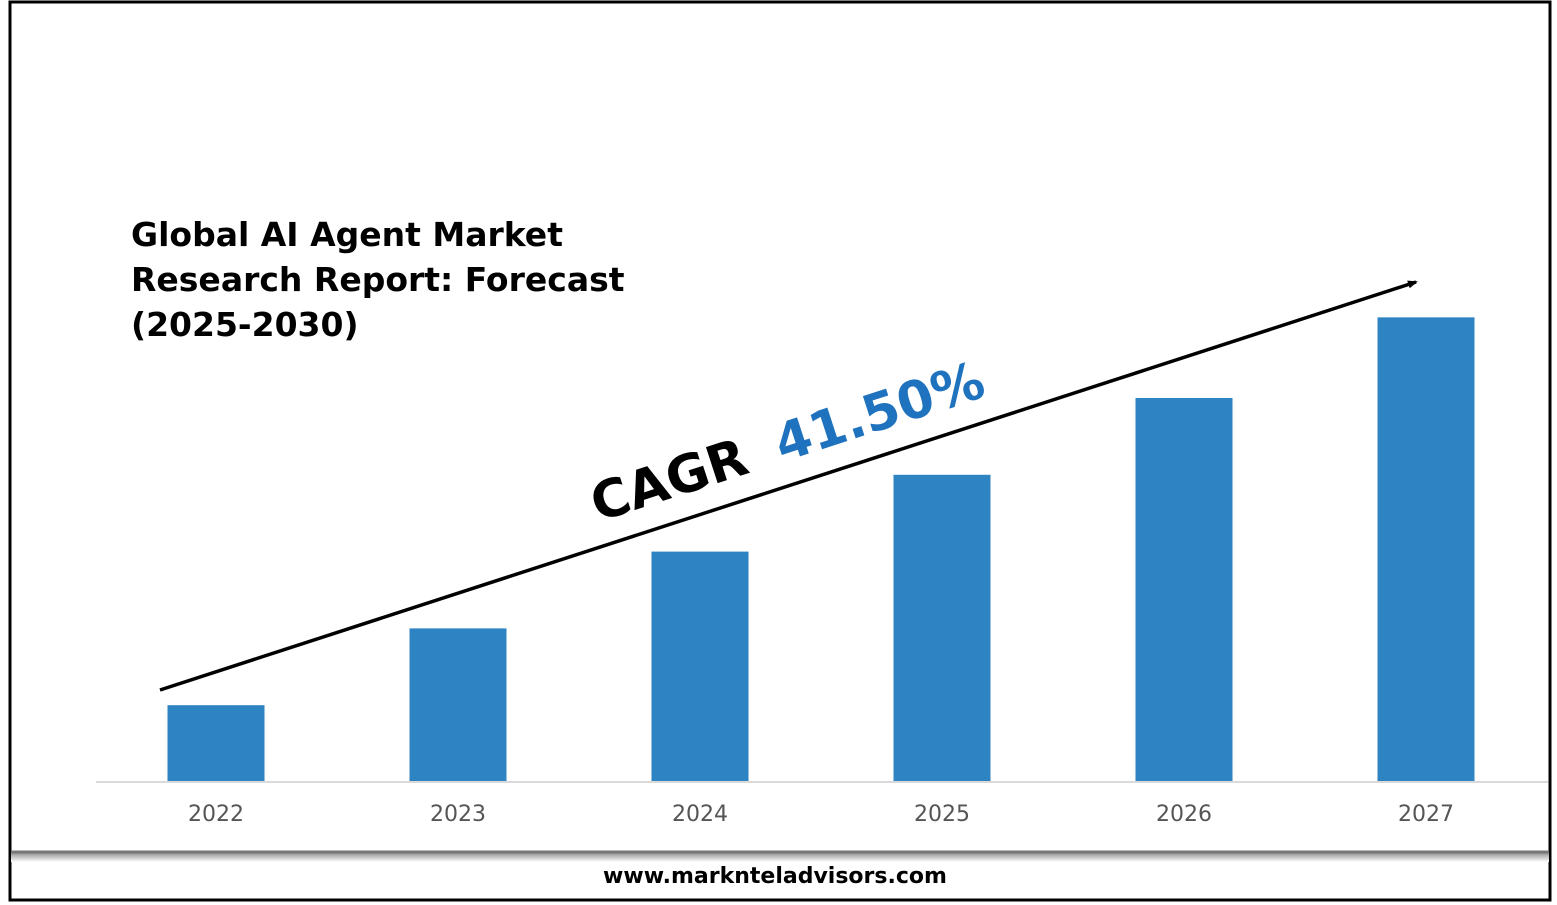  I want to click on bar-2026, so click(1184, 590).